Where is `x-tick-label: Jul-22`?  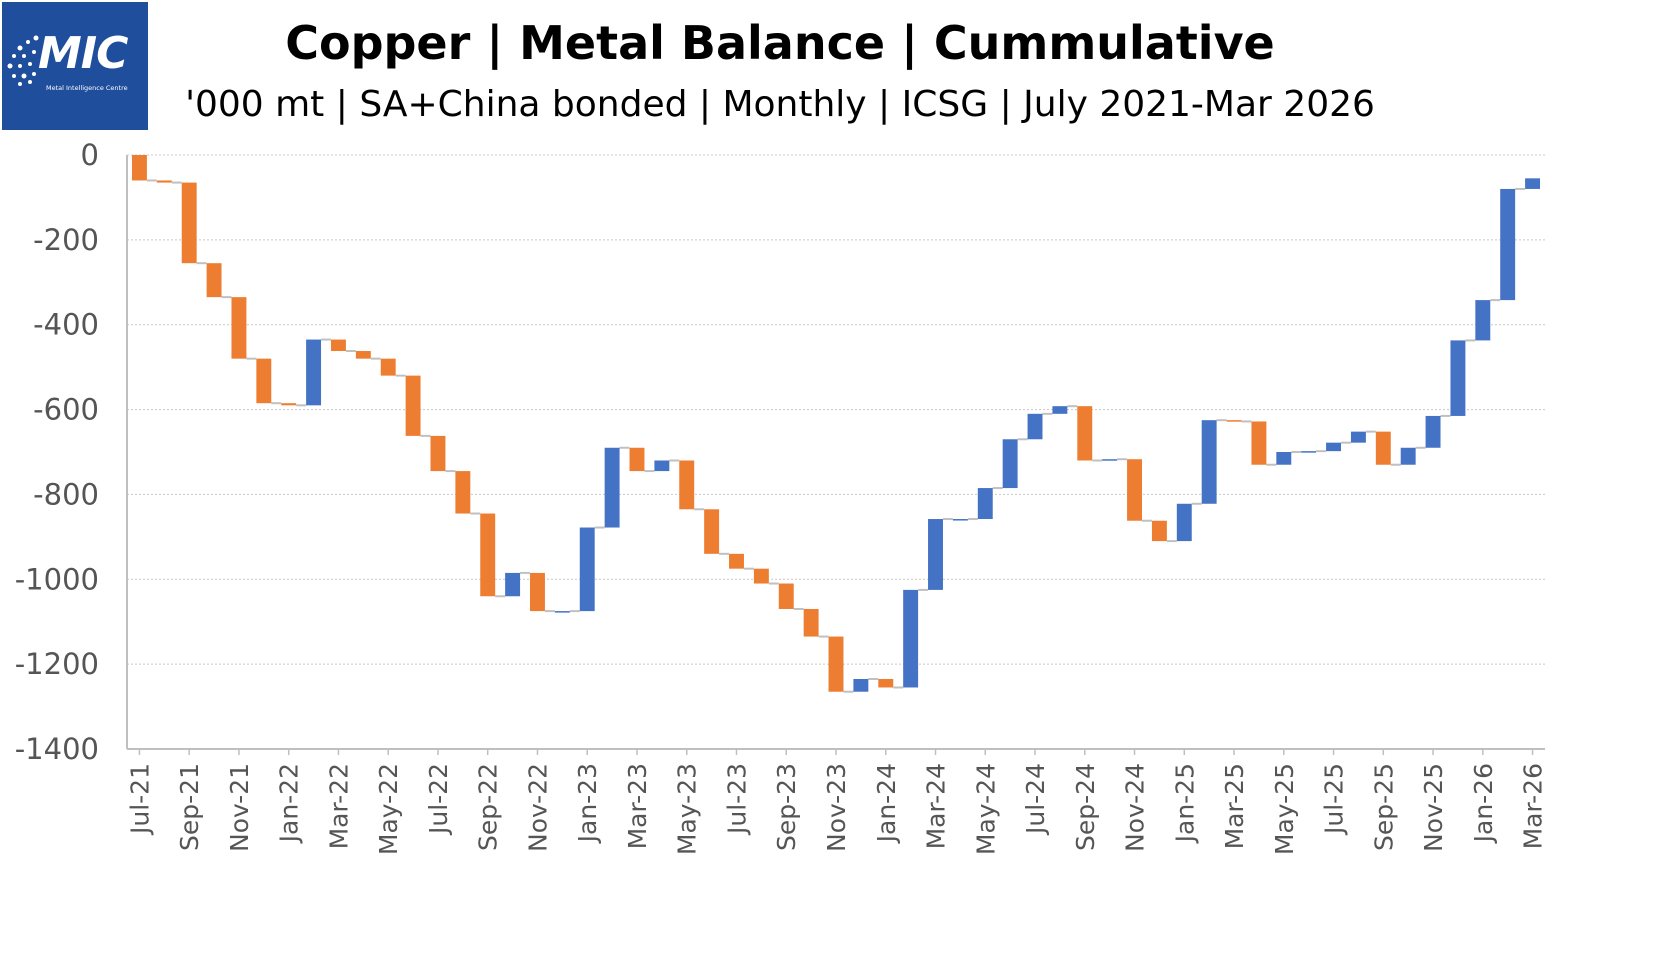 x-tick-label: Jul-22 is located at coordinates (438, 799).